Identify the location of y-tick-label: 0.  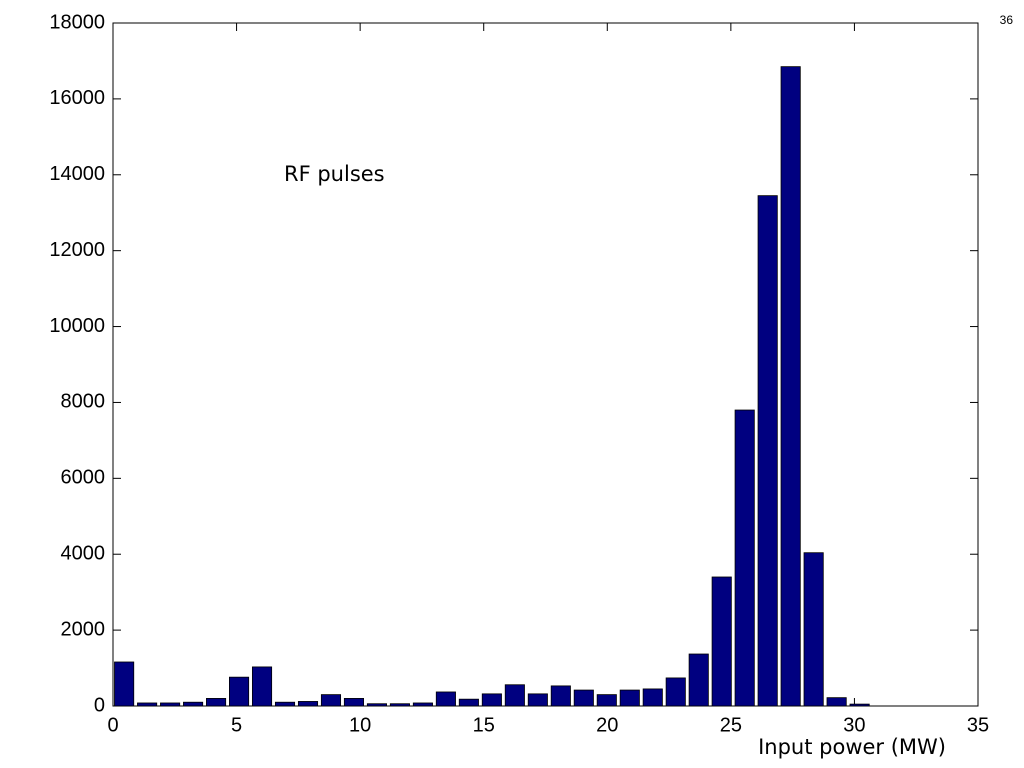
(99, 705).